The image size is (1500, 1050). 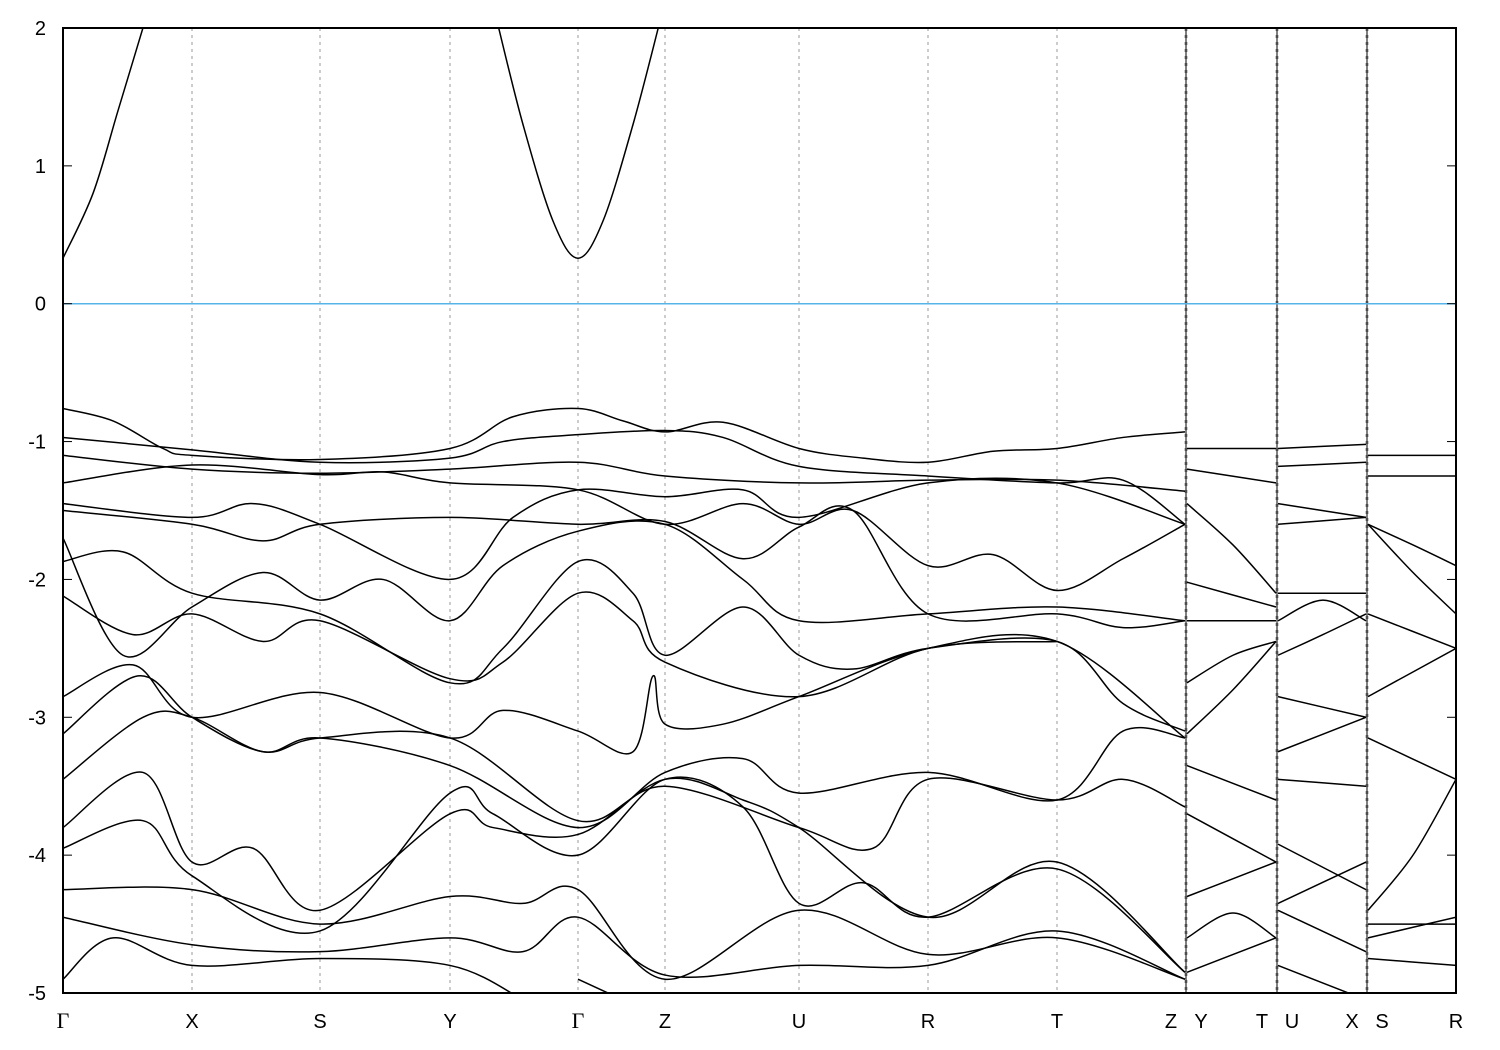 What do you see at coordinates (37, 443) in the screenshot?
I see `y-tick-label: -1` at bounding box center [37, 443].